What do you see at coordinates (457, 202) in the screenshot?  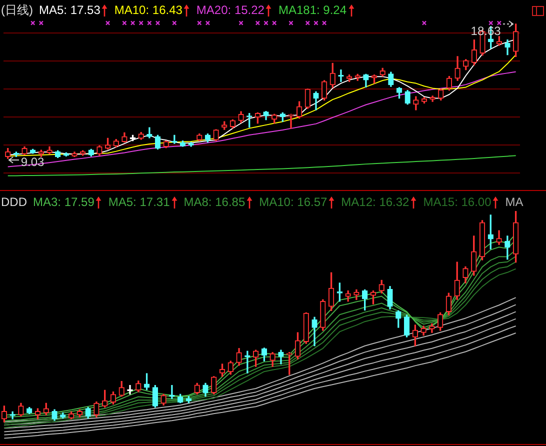 I see `text: MA15: 16.00` at bounding box center [457, 202].